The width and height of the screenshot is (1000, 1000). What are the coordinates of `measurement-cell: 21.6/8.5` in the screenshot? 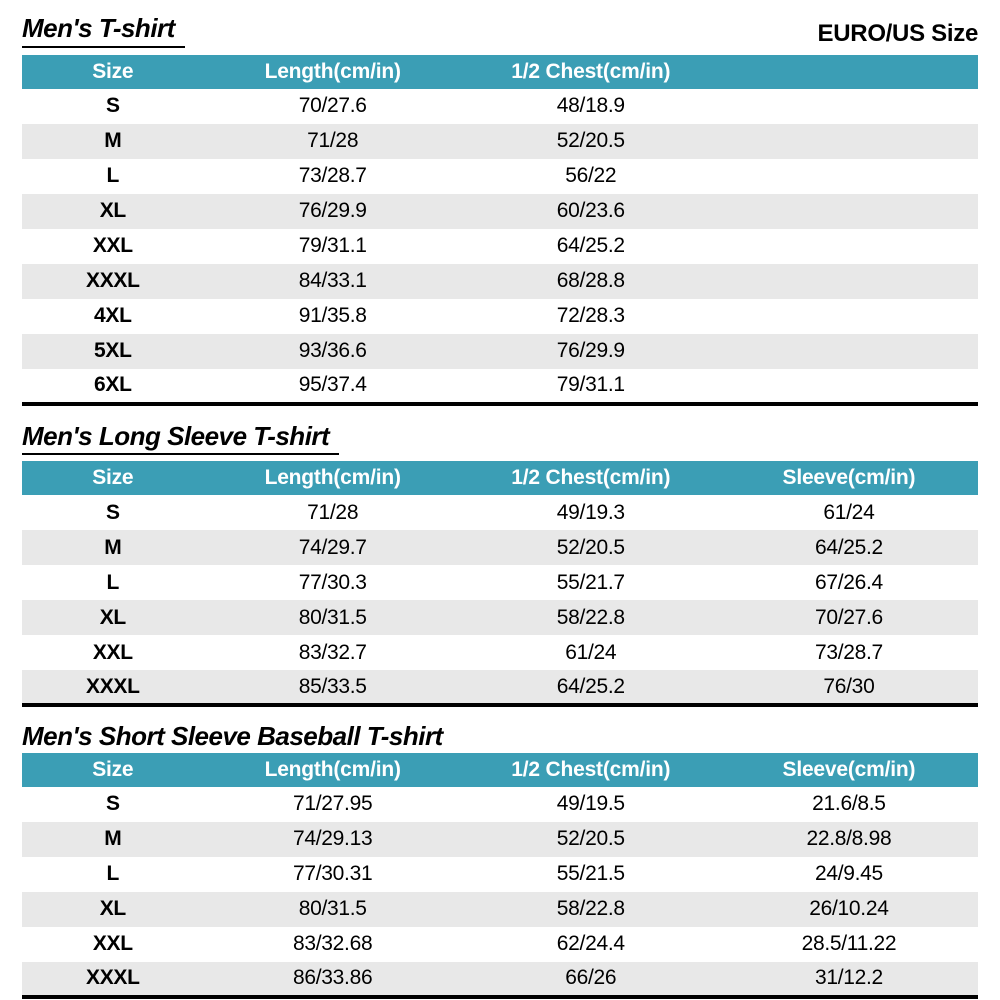 It's located at (849, 804).